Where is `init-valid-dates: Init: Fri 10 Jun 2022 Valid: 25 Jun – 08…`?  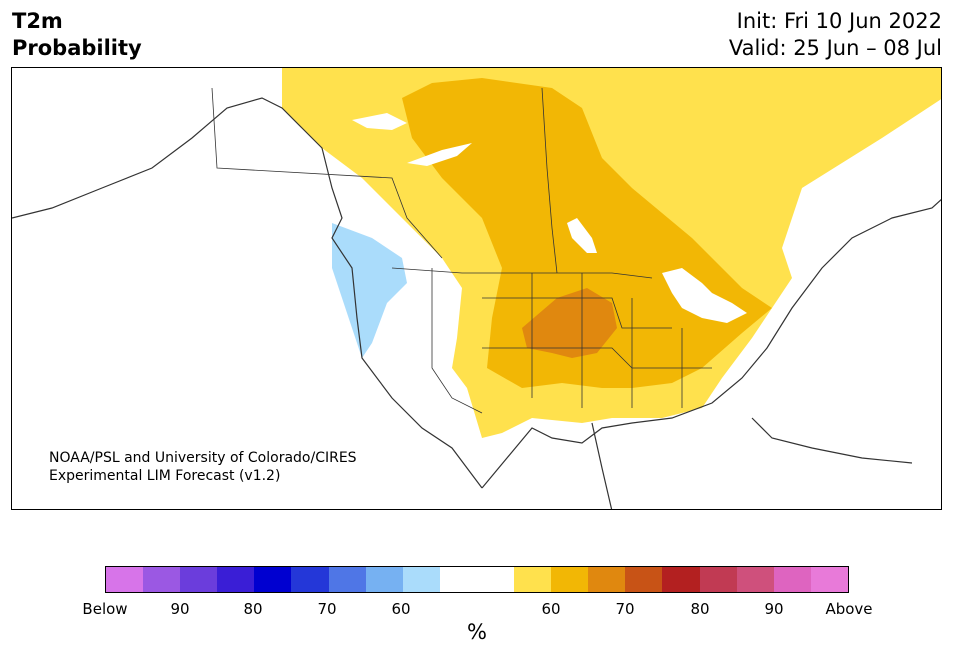
init-valid-dates: Init: Fri 10 Jun 2022 Valid: 25 Jun – 08… is located at coordinates (835, 34).